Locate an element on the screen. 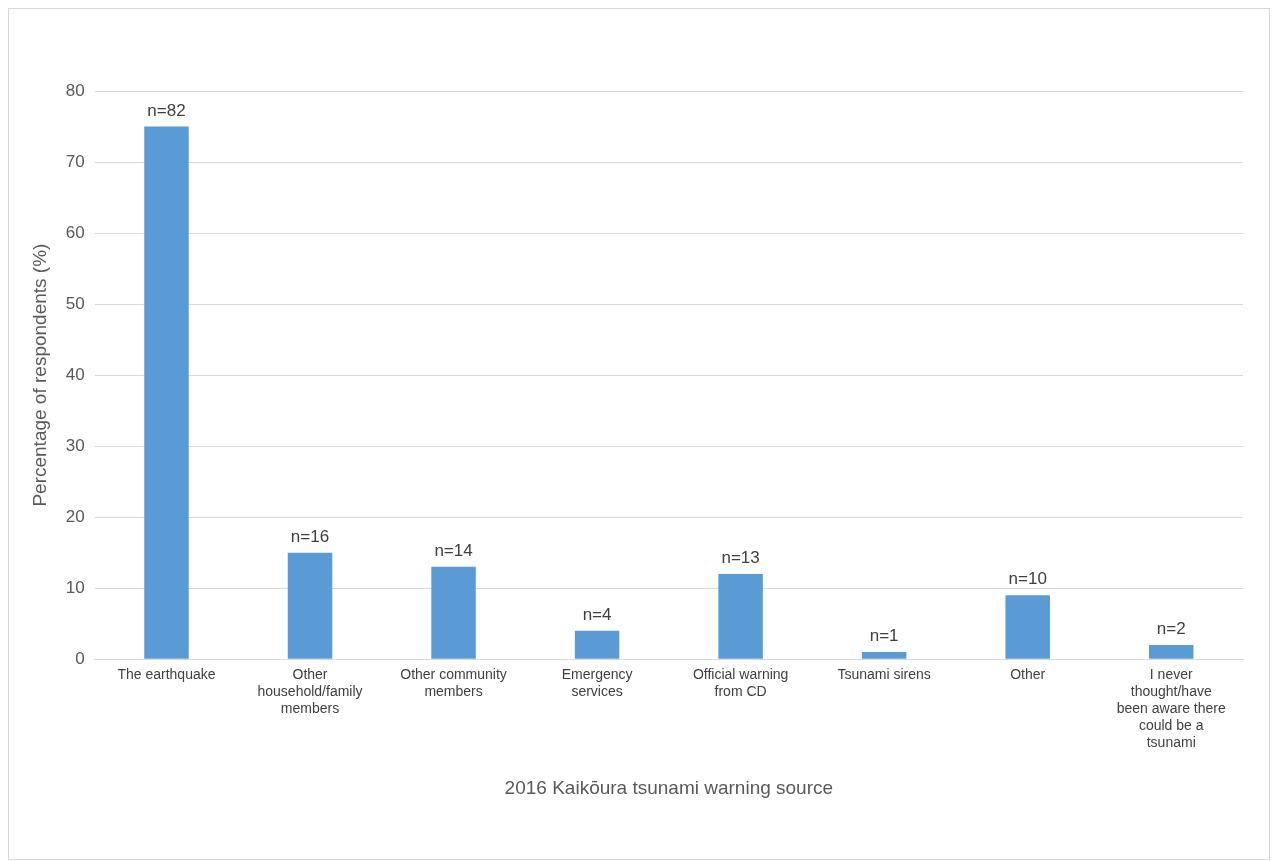 The height and width of the screenshot is (861, 1273). annotation: n=4 is located at coordinates (597, 614).